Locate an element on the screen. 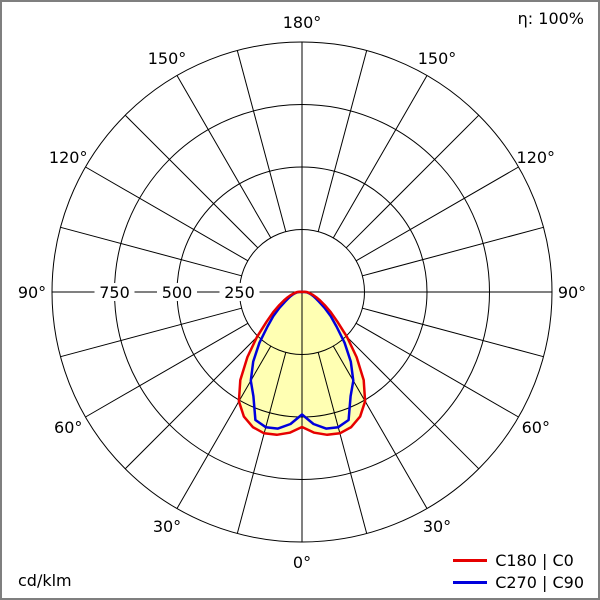 This screenshot has height=600, width=600. radial-tick-labels: 250 500 750 is located at coordinates (177, 292).